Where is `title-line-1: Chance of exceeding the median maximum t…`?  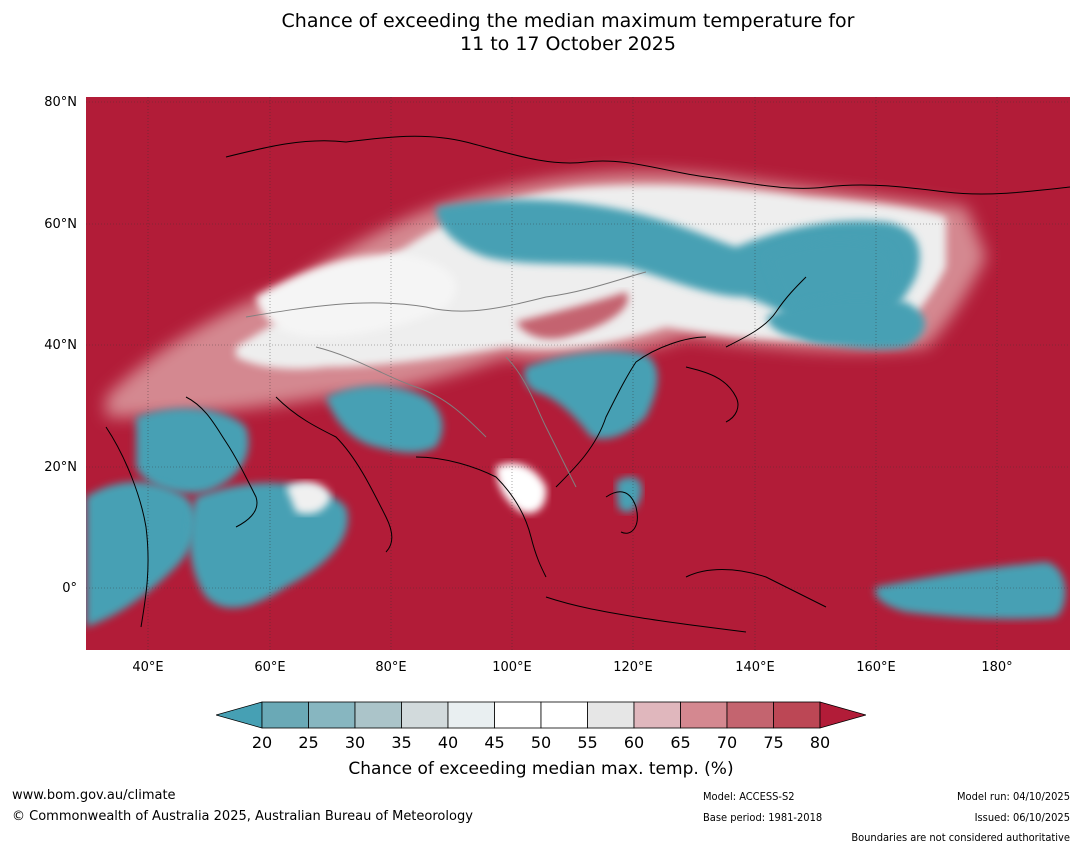 title-line-1: Chance of exceeding the median maximum t… is located at coordinates (568, 21).